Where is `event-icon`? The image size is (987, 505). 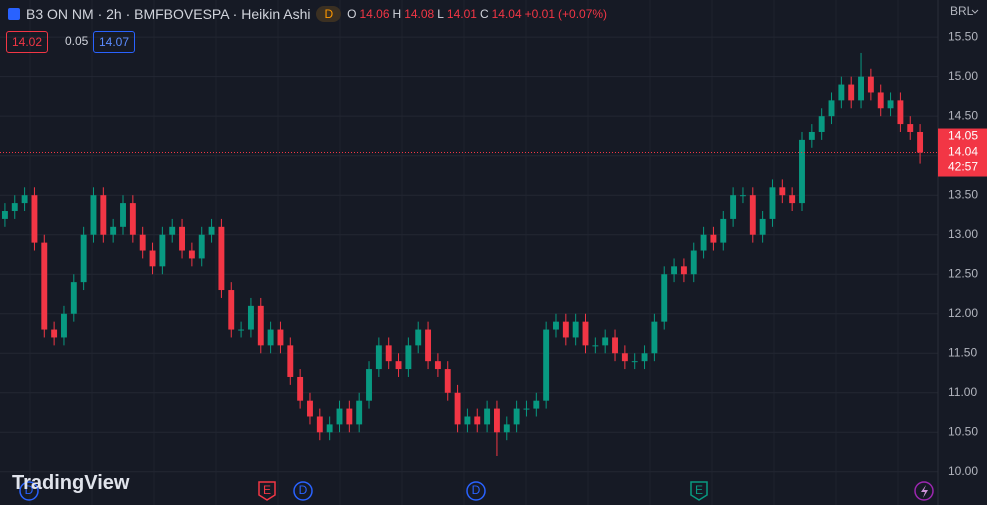 event-icon is located at coordinates (924, 491).